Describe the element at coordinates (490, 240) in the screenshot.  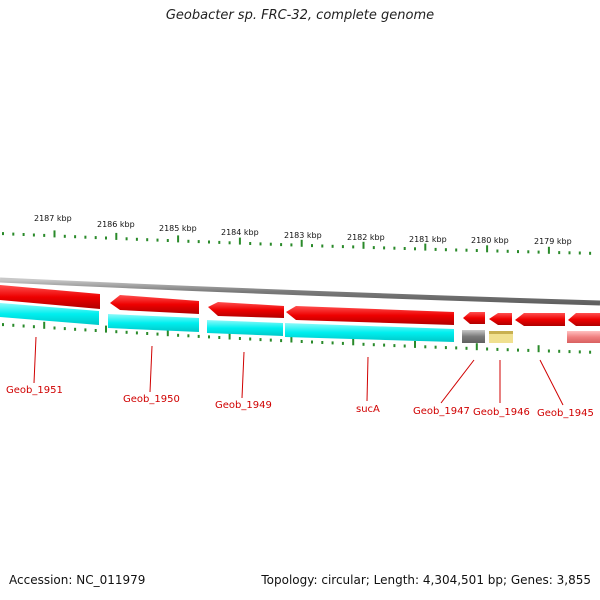
I see `scale-label: 2180 kbp` at that location.